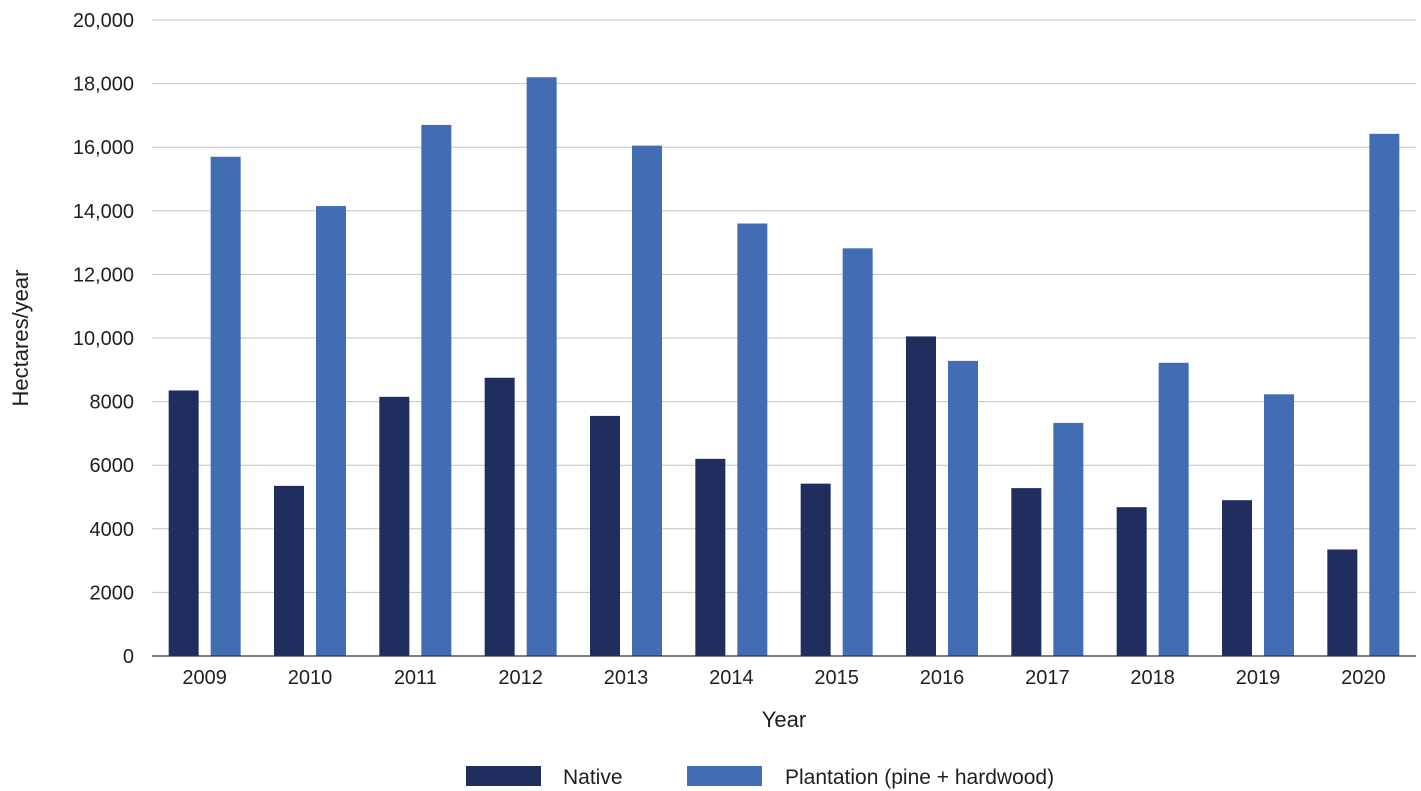 Image resolution: width=1421 pixels, height=791 pixels. I want to click on legend-swatch-plantation, so click(724, 776).